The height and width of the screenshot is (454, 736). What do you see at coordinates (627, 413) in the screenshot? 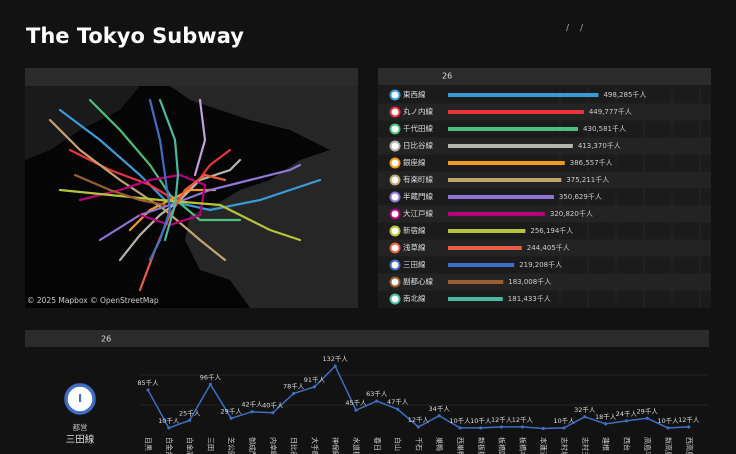
I see `point-value-label: 24千人` at bounding box center [627, 413].